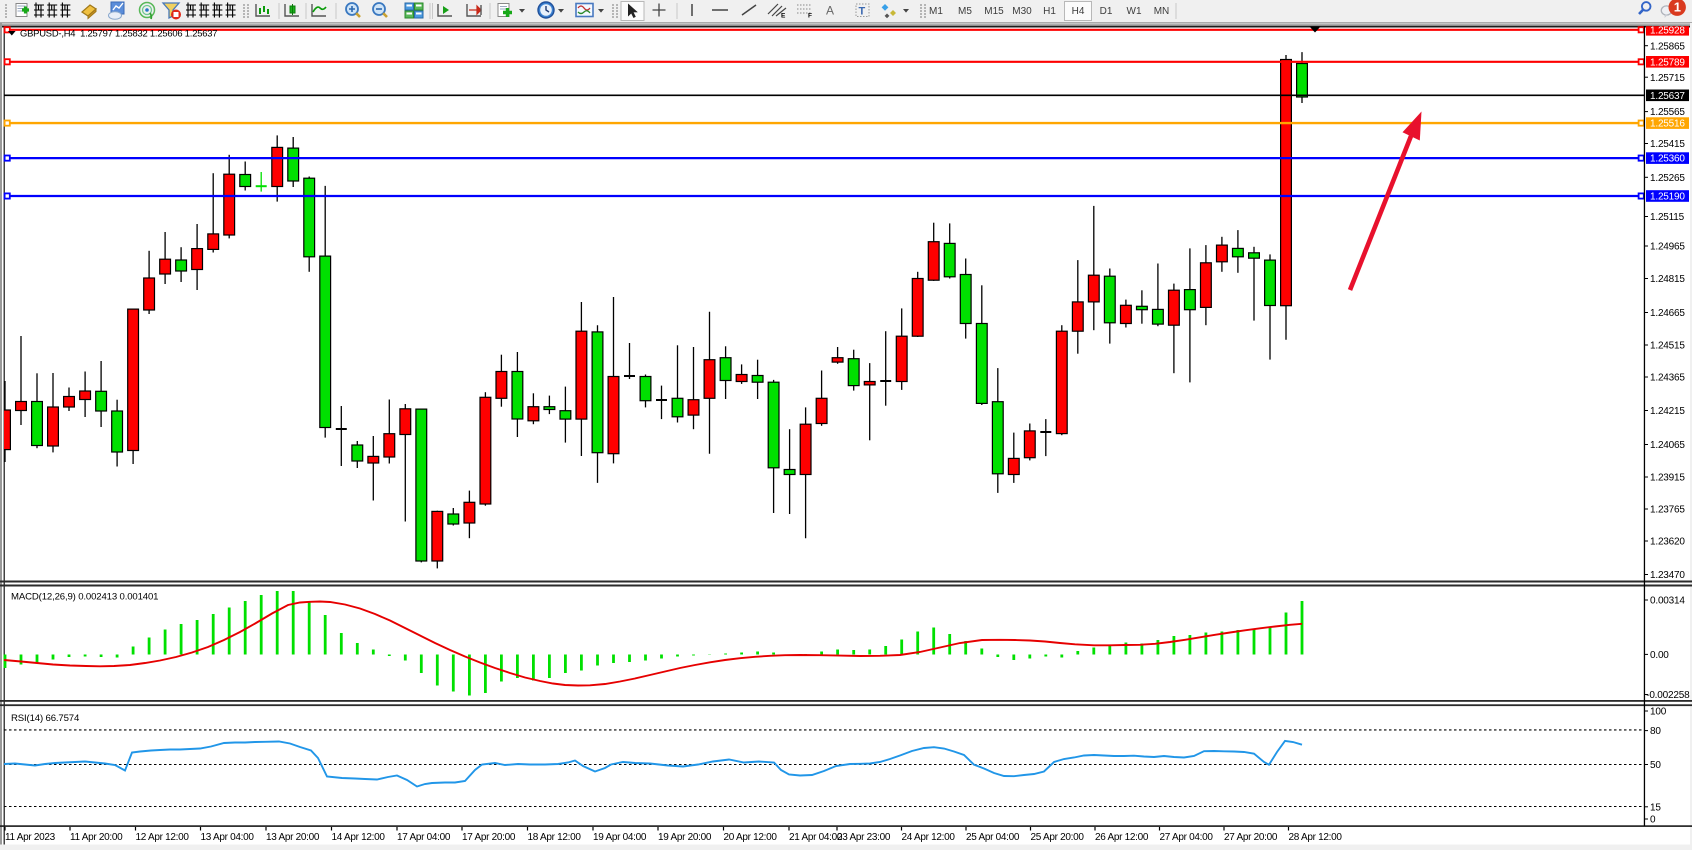  What do you see at coordinates (1658, 712) in the screenshot?
I see `svg-text: 100` at bounding box center [1658, 712].